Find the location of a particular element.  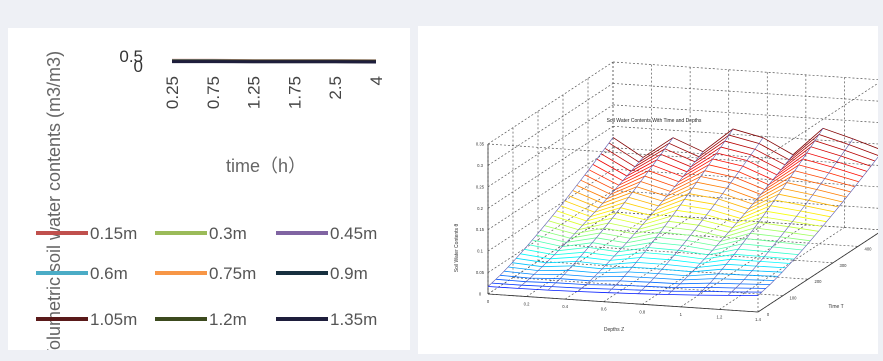

legend-label: 0.75m is located at coordinates (232, 273).